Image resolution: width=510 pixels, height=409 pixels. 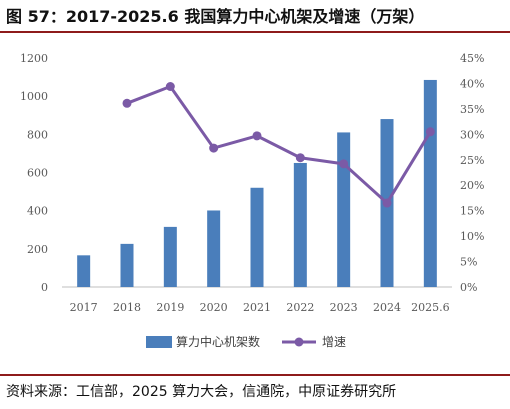 What do you see at coordinates (34, 96) in the screenshot?
I see `y-left-tick-label: 1000` at bounding box center [34, 96].